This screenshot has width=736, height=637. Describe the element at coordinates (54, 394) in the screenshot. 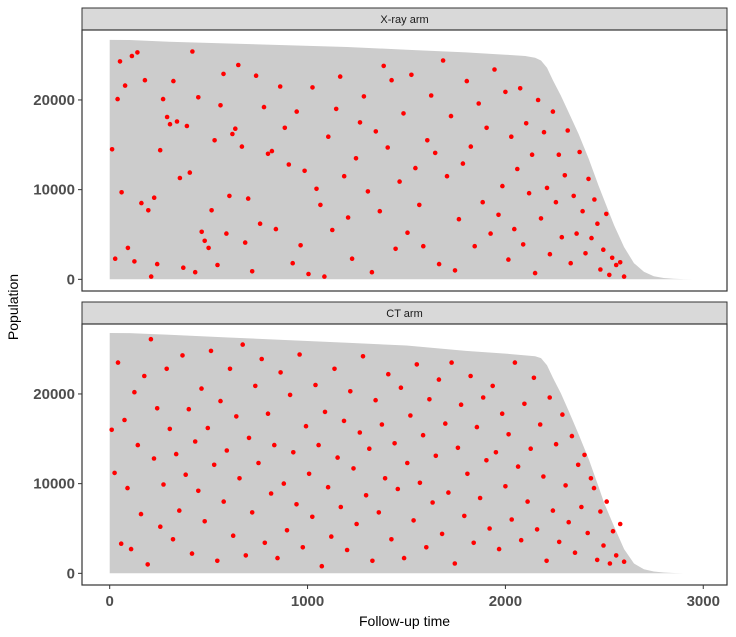

I see `y-tick-label: 20000` at that location.